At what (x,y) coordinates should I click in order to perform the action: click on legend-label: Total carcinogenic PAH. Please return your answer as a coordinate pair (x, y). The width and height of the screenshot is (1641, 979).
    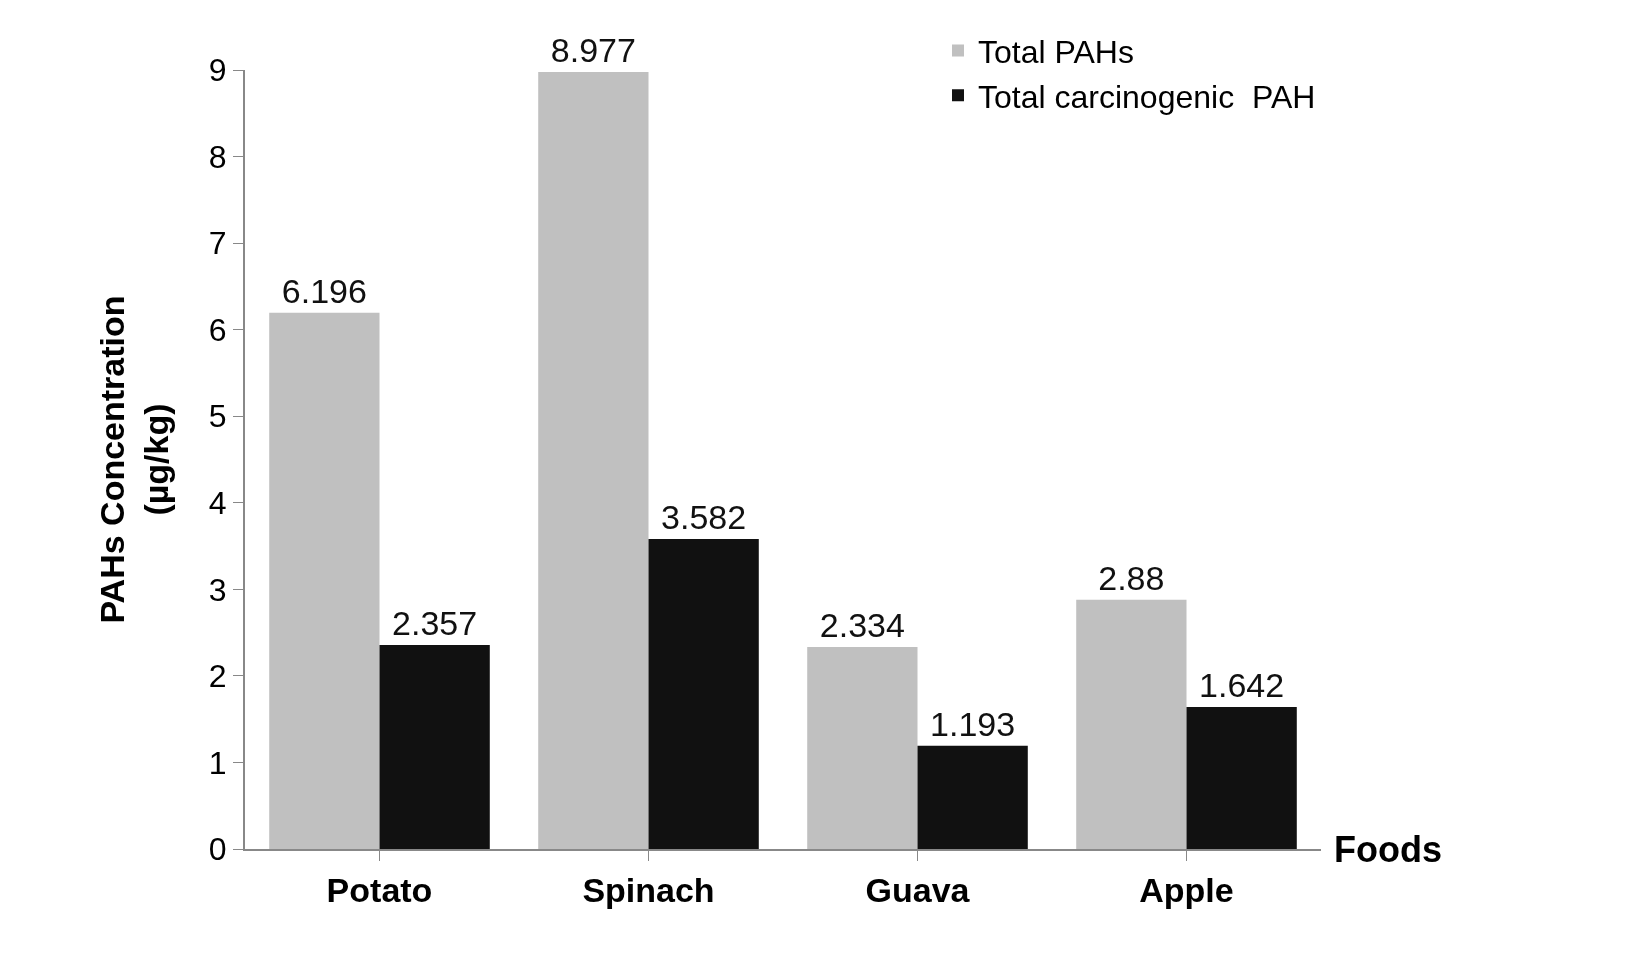
    Looking at the image, I should click on (1147, 96).